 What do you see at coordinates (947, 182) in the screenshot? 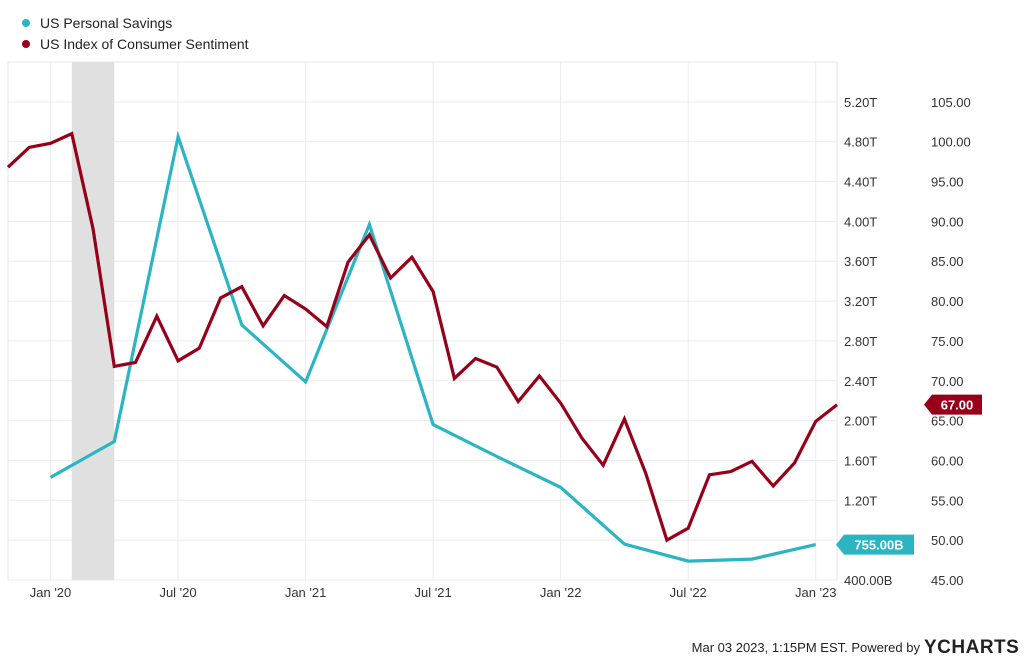
I see `y-right-tick-label: 95.00` at bounding box center [947, 182].